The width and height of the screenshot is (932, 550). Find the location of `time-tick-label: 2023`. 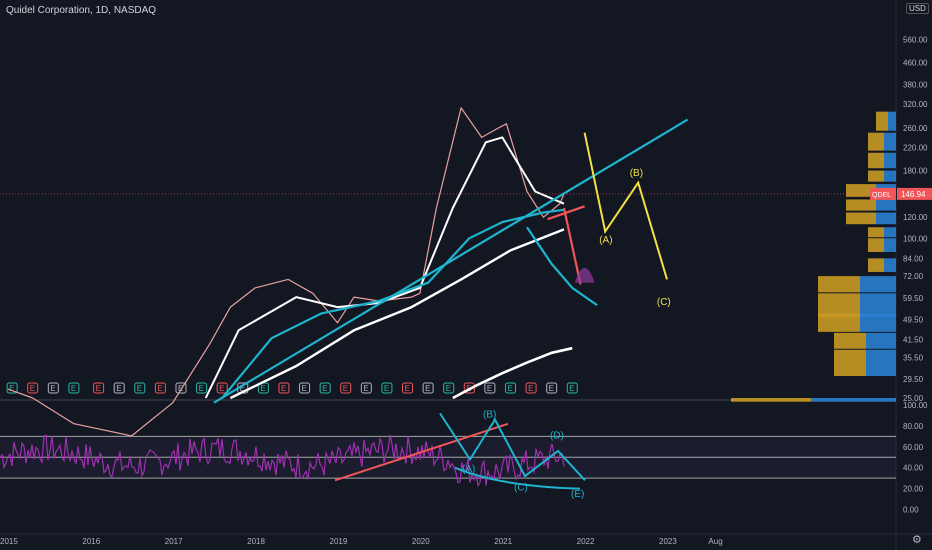

time-tick-label: 2023 is located at coordinates (668, 541).